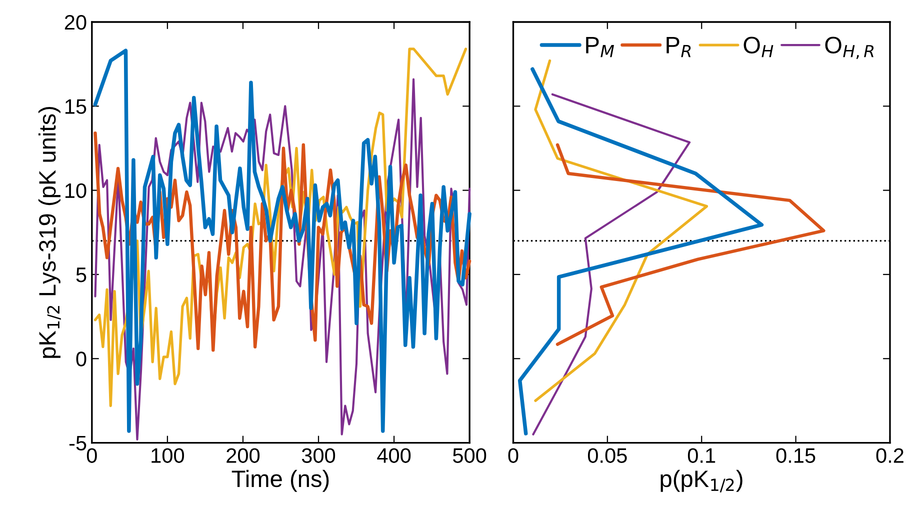 The image size is (910, 524). What do you see at coordinates (81, 359) in the screenshot?
I see `y-tick-label: 0` at bounding box center [81, 359].